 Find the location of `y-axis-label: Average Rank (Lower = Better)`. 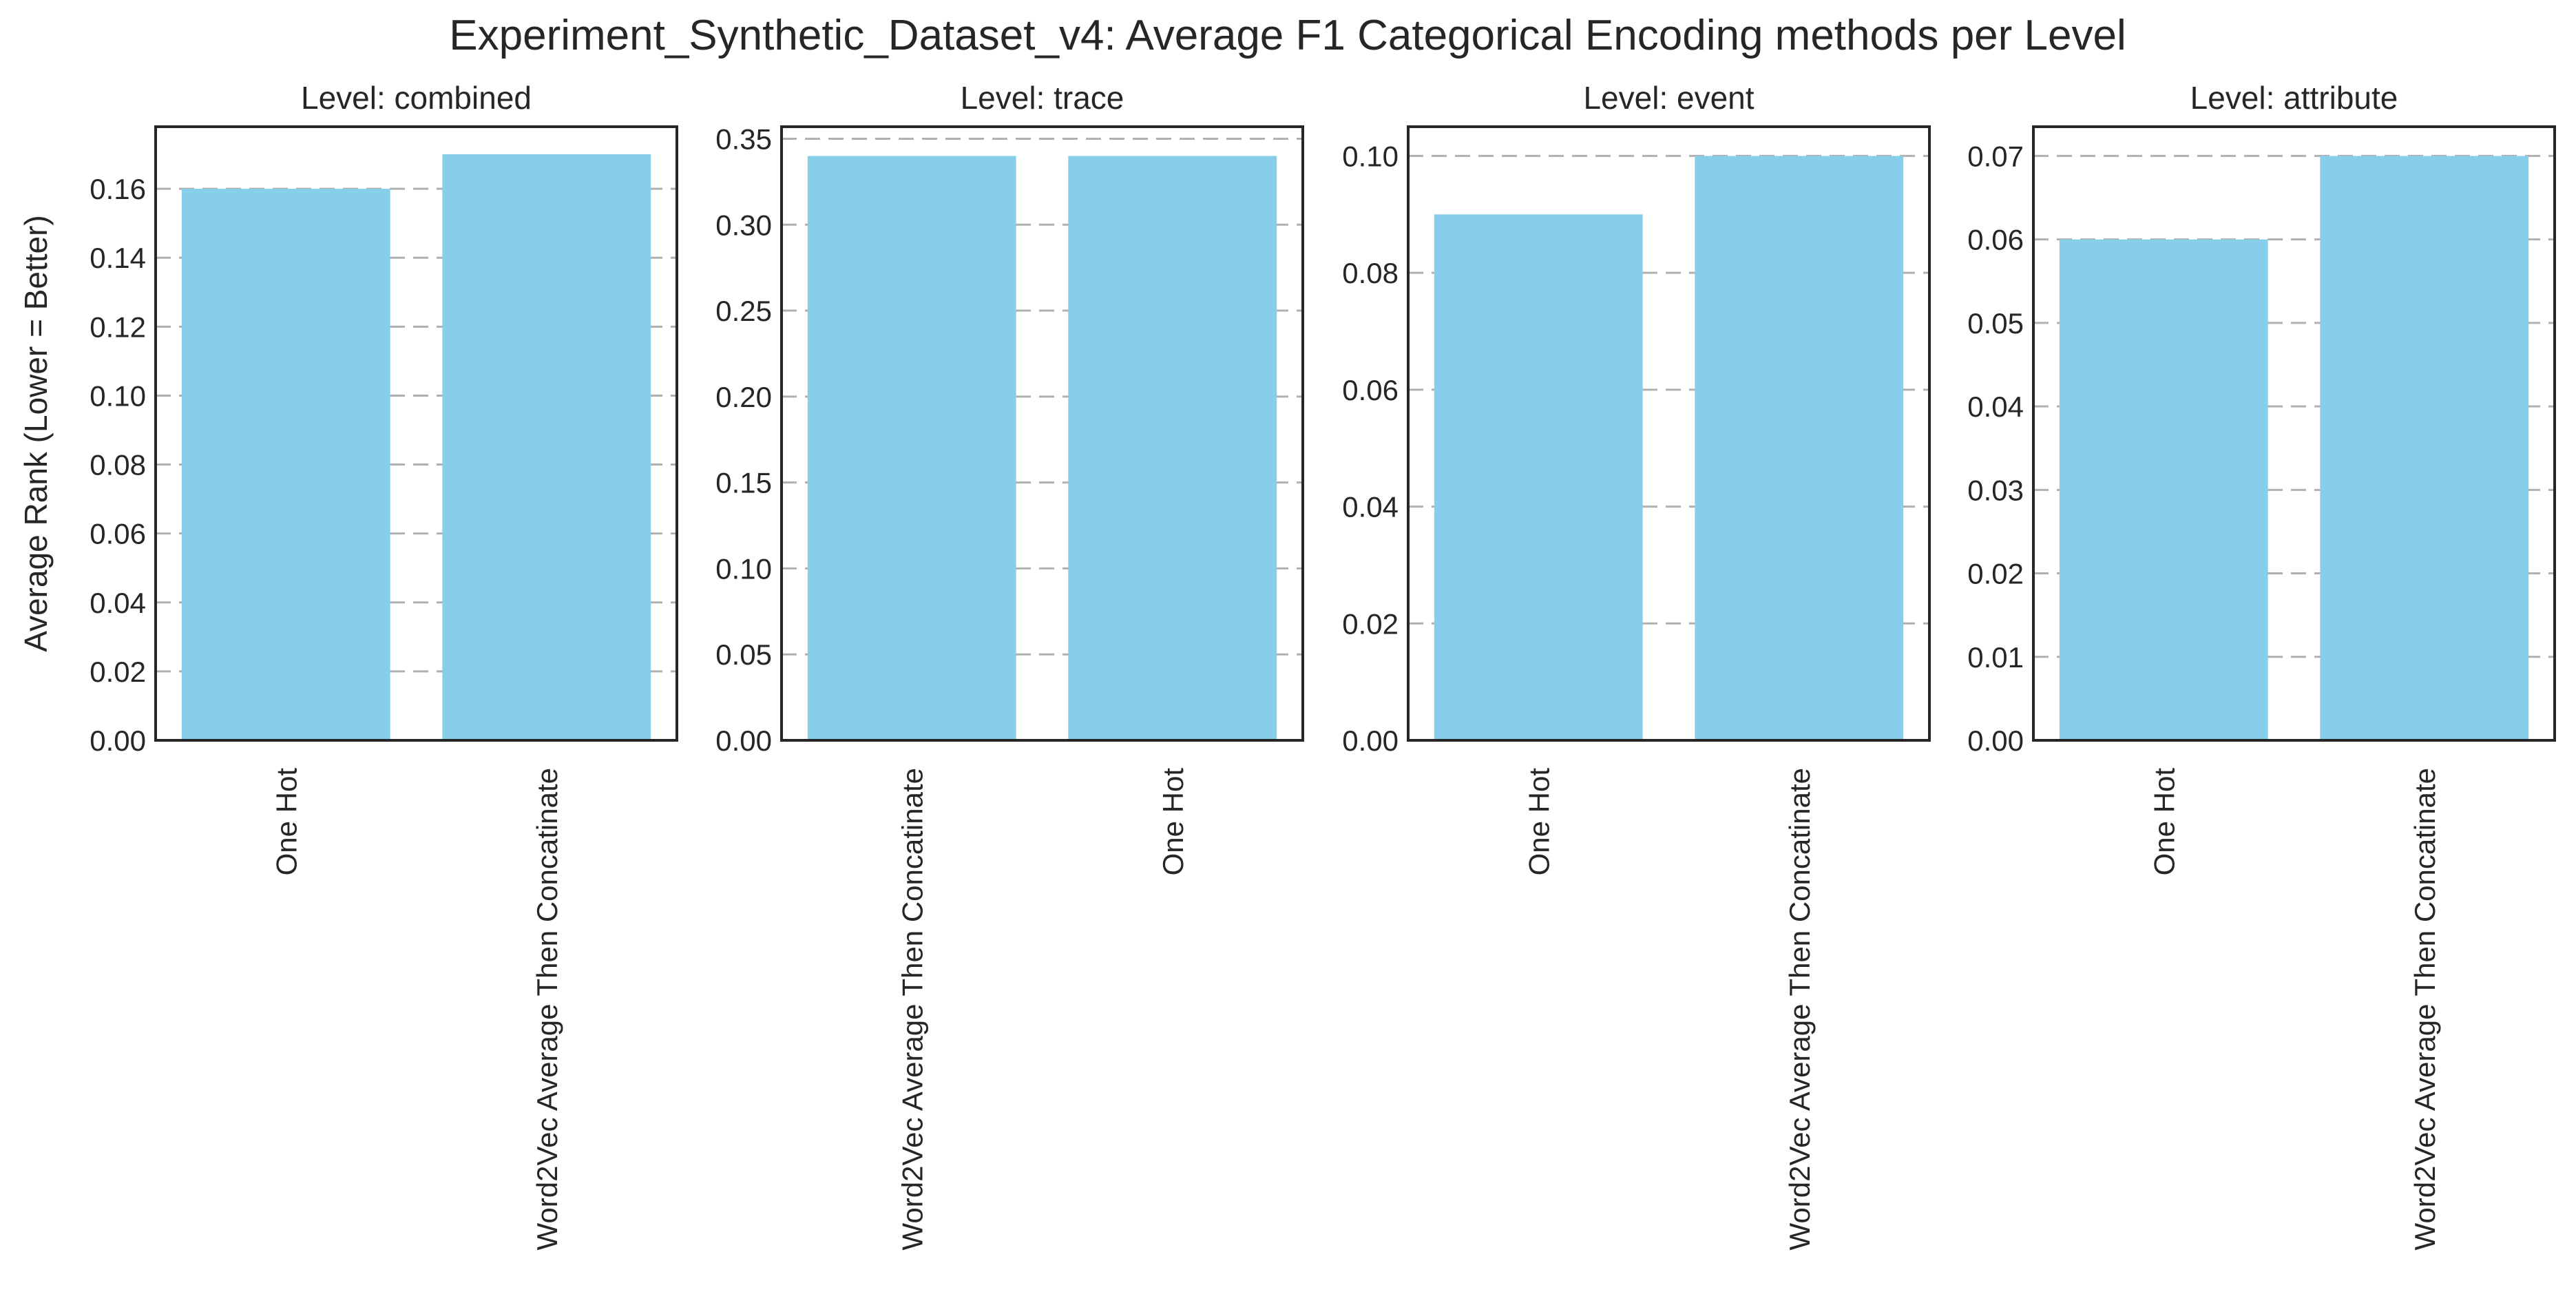

y-axis-label: Average Rank (Lower = Better) is located at coordinates (36, 433).